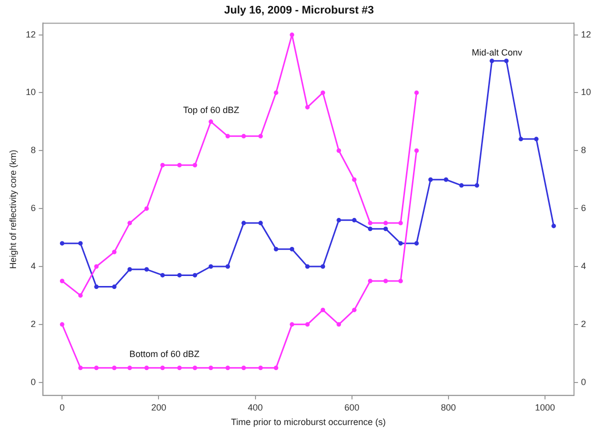 This screenshot has width=600, height=431. Describe the element at coordinates (545, 407) in the screenshot. I see `x-tick-label: 1000` at that location.